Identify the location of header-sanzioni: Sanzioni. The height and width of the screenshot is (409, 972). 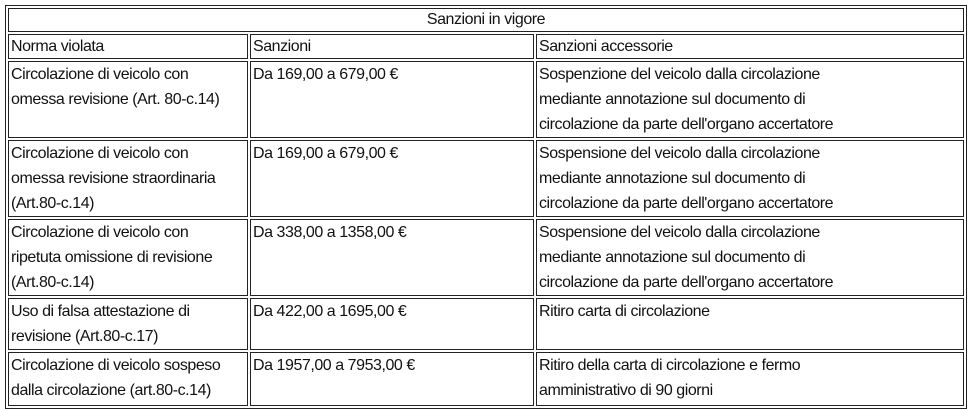
(392, 46).